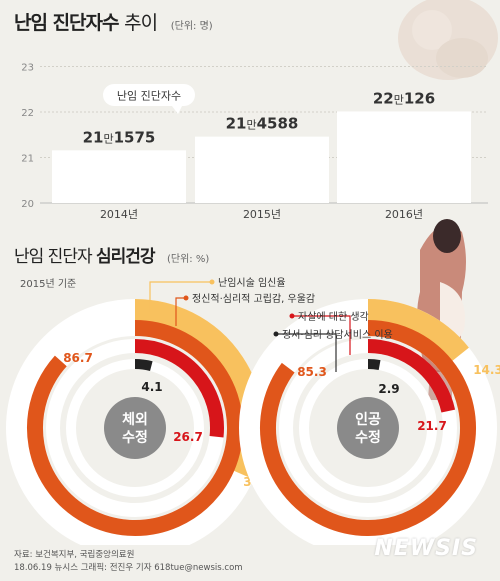 This screenshot has height=581, width=500. I want to click on ring-value-label: 85.3, so click(312, 372).